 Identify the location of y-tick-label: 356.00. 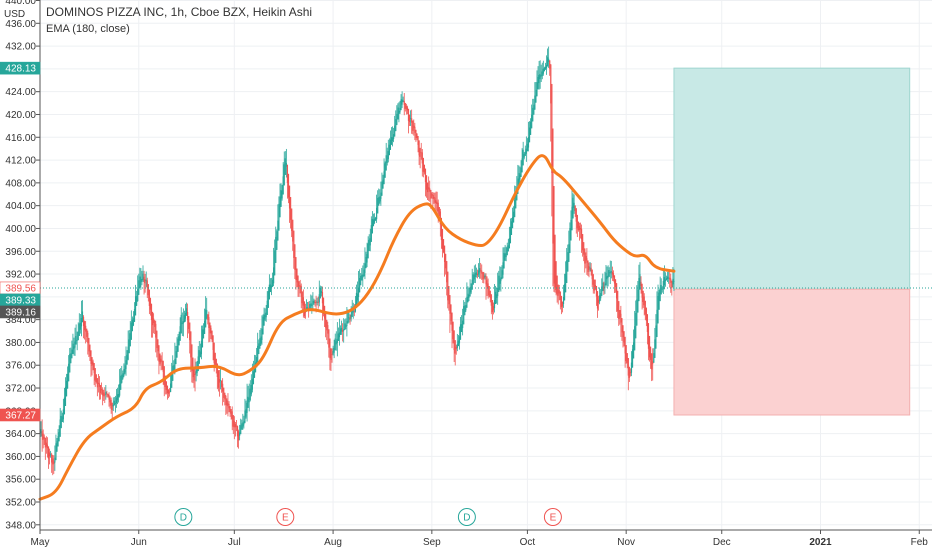
(20, 480).